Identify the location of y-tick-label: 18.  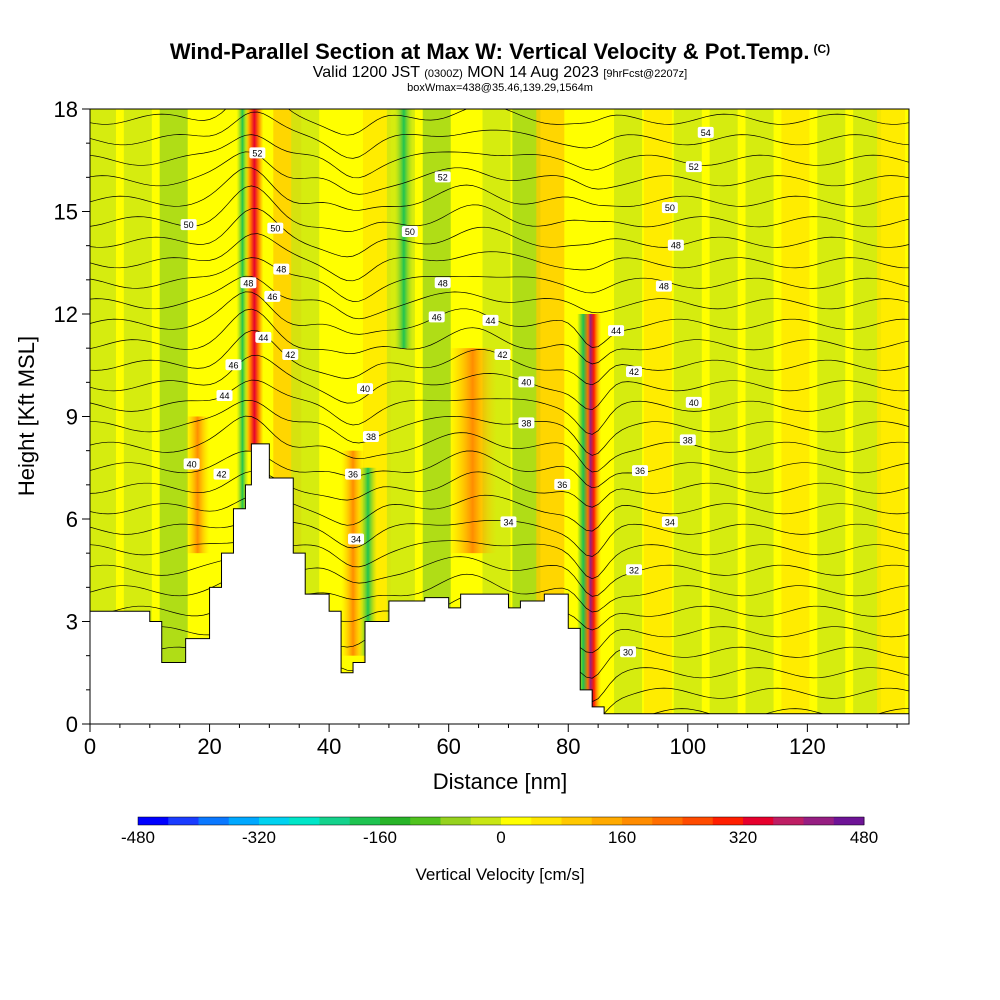
(66, 109).